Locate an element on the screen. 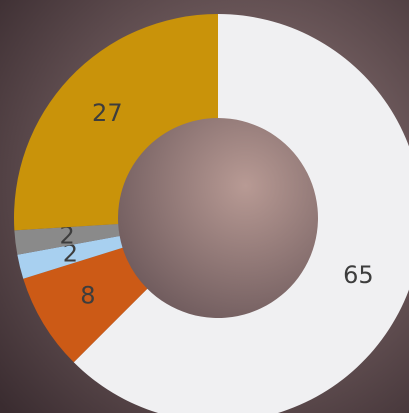 The height and width of the screenshot is (413, 409). data-label: 65 is located at coordinates (358, 275).